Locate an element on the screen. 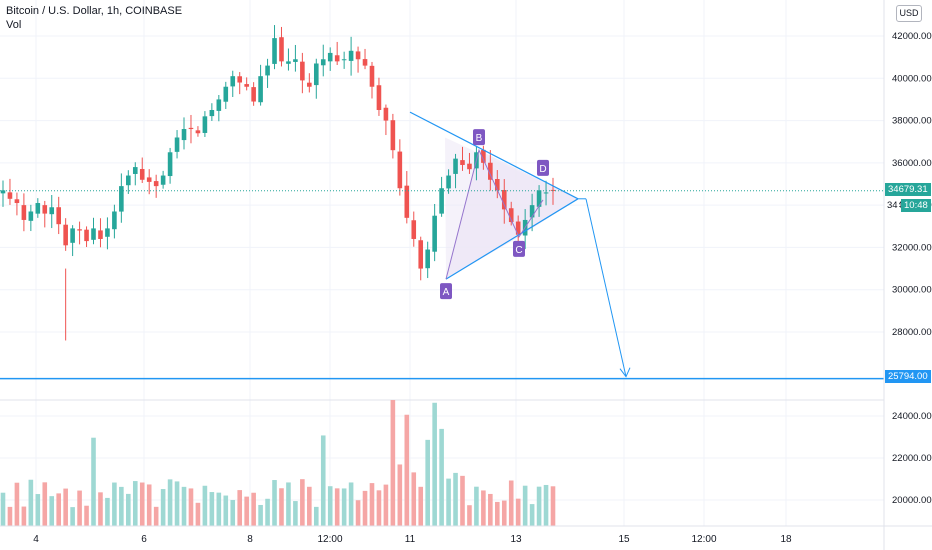 This screenshot has width=932, height=550. symbol-title: Bitcoin / U.S. Dollar, 1h, COINBASE is located at coordinates (94, 11).